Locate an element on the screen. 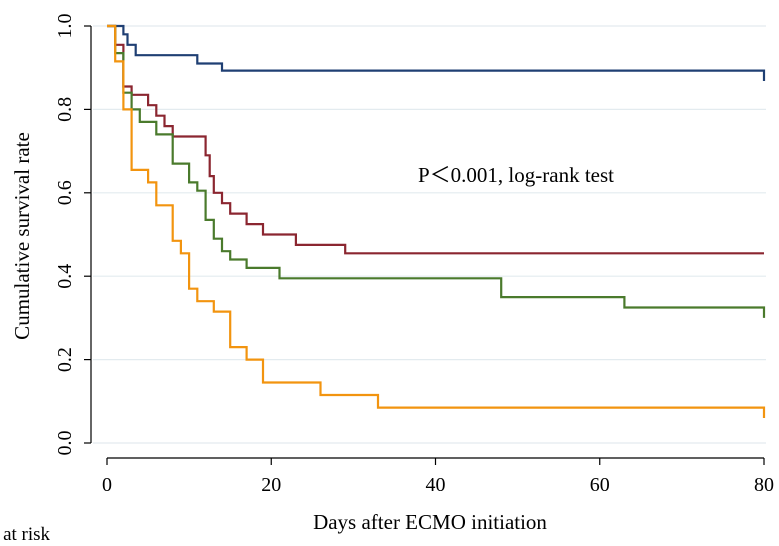  x-tick-label: 60 is located at coordinates (600, 485).